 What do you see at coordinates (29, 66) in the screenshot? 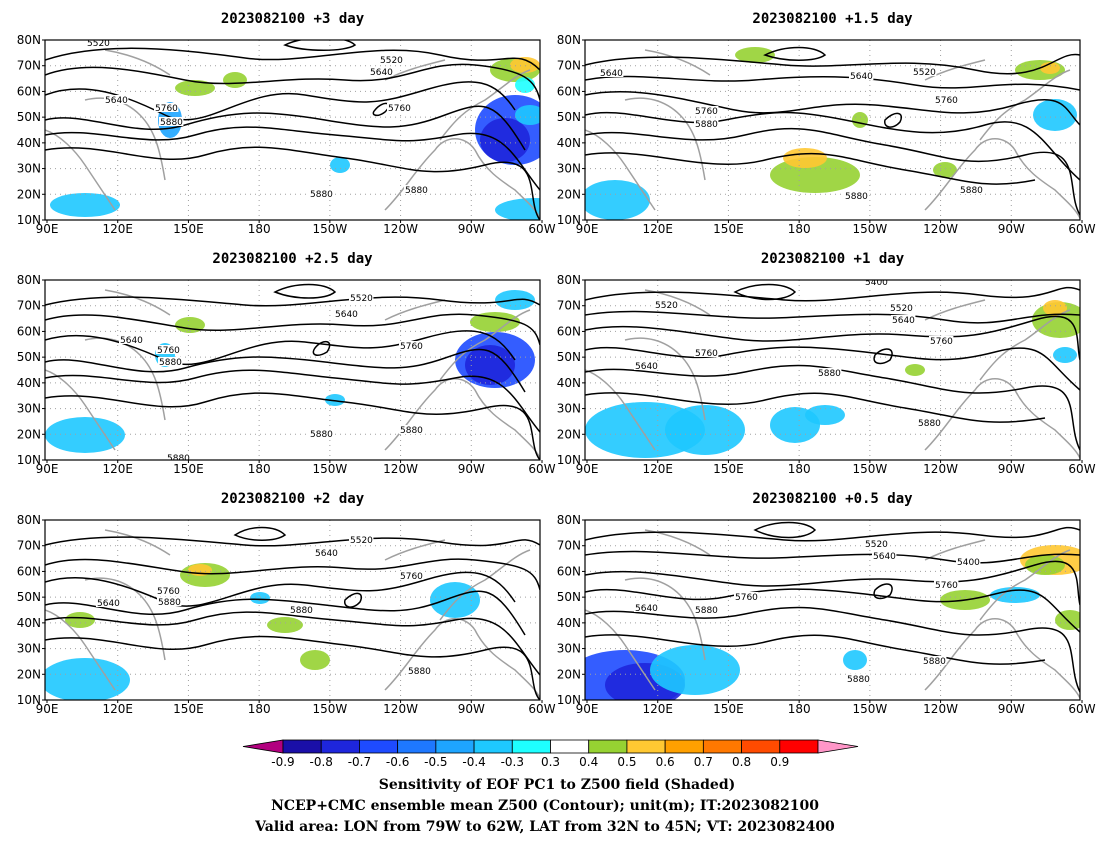
I see `lat-tick-label: 70N` at bounding box center [29, 66].